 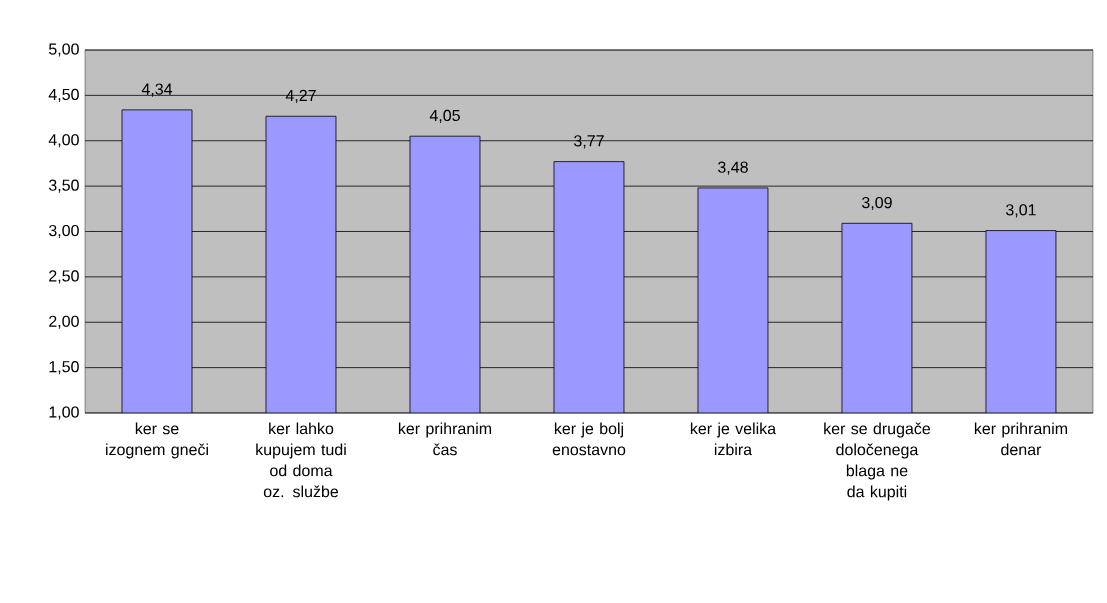 What do you see at coordinates (63, 50) in the screenshot?
I see `y-tick-label: 5,00` at bounding box center [63, 50].